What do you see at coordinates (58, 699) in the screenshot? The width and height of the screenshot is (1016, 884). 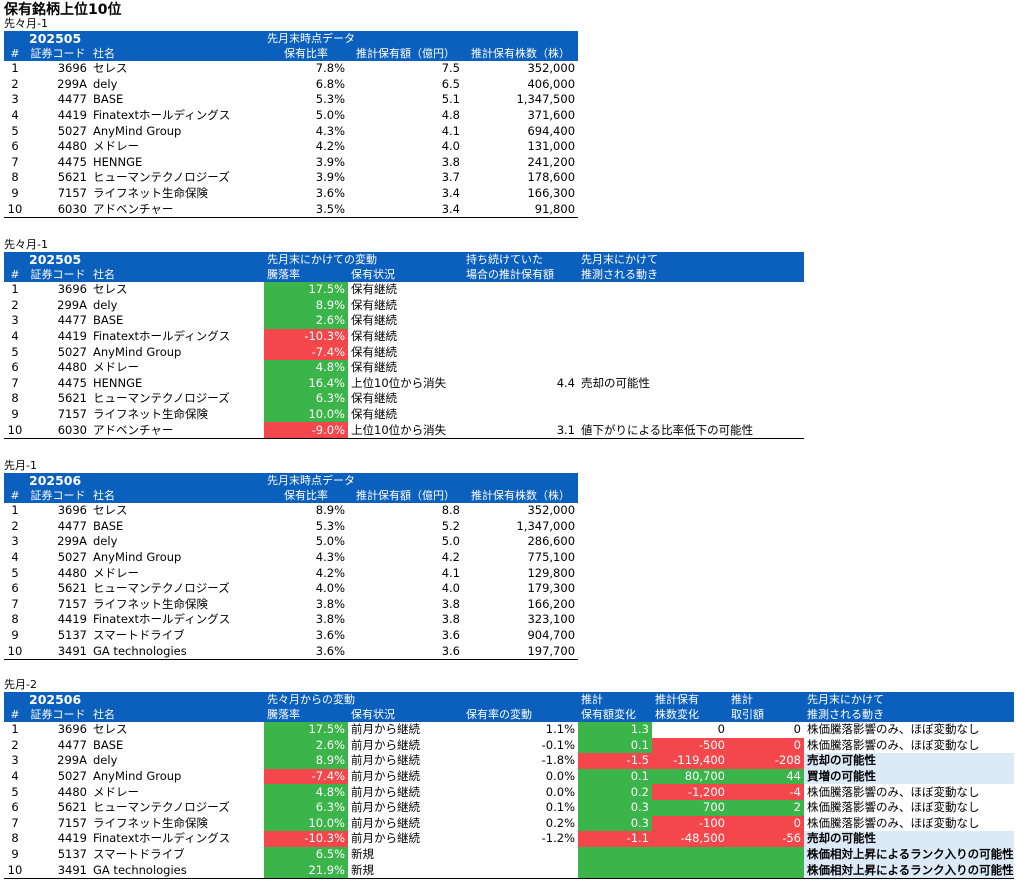 I see `period-label: 202506` at bounding box center [58, 699].